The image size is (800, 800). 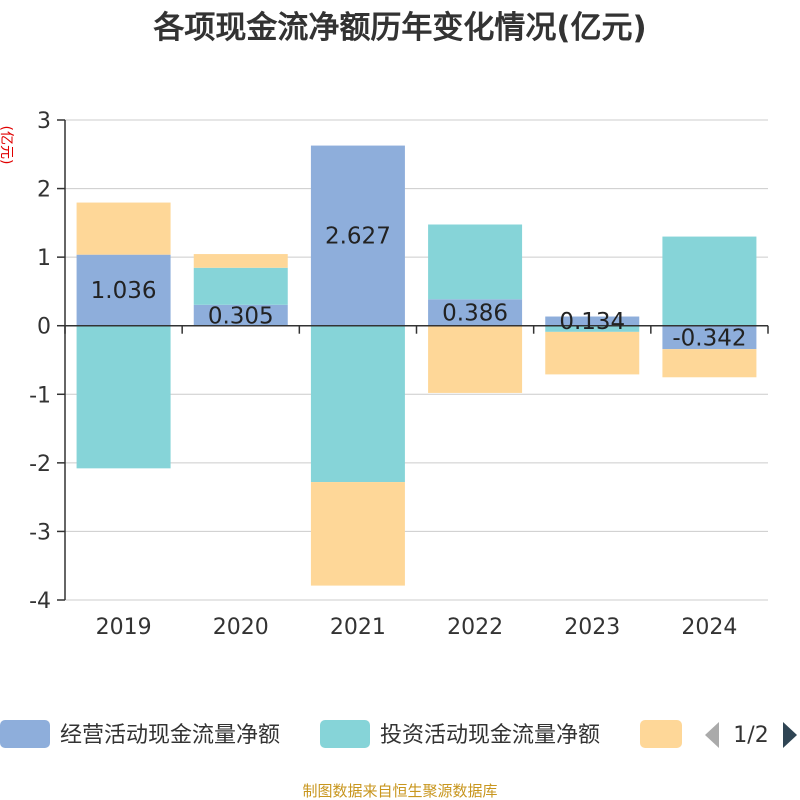 I want to click on bar-series1-2021, so click(x=357, y=404).